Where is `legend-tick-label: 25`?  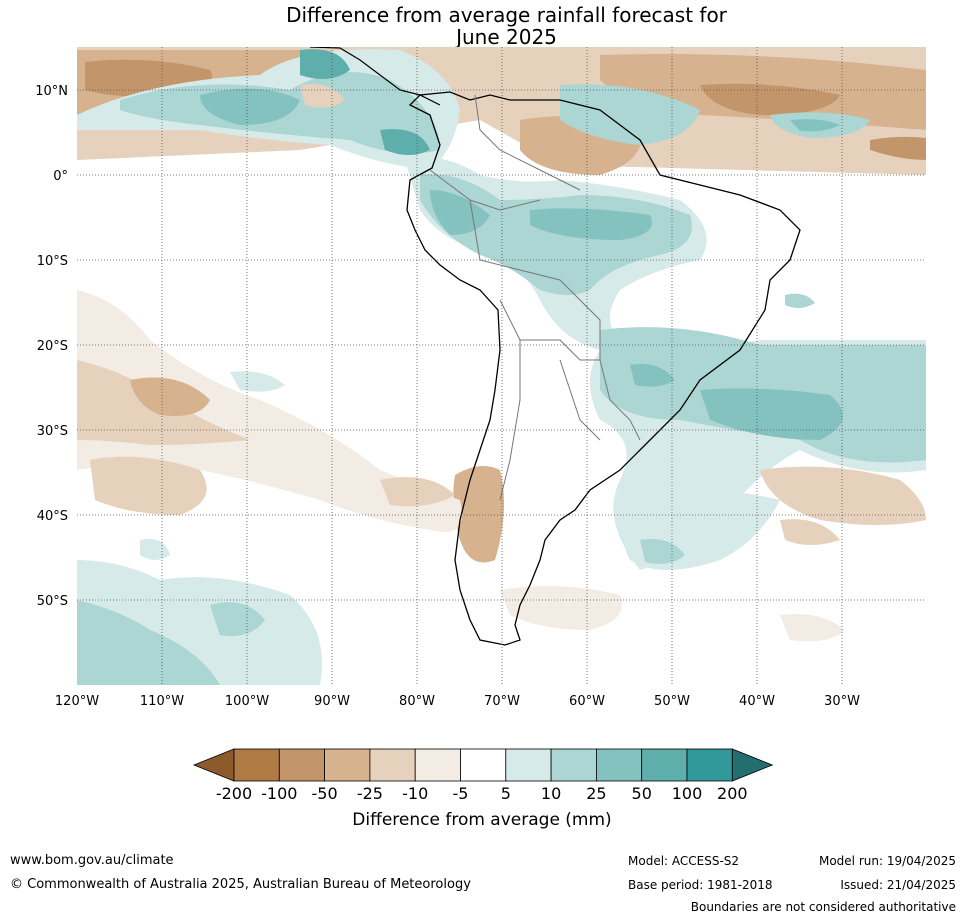
legend-tick-label: 25 is located at coordinates (596, 793).